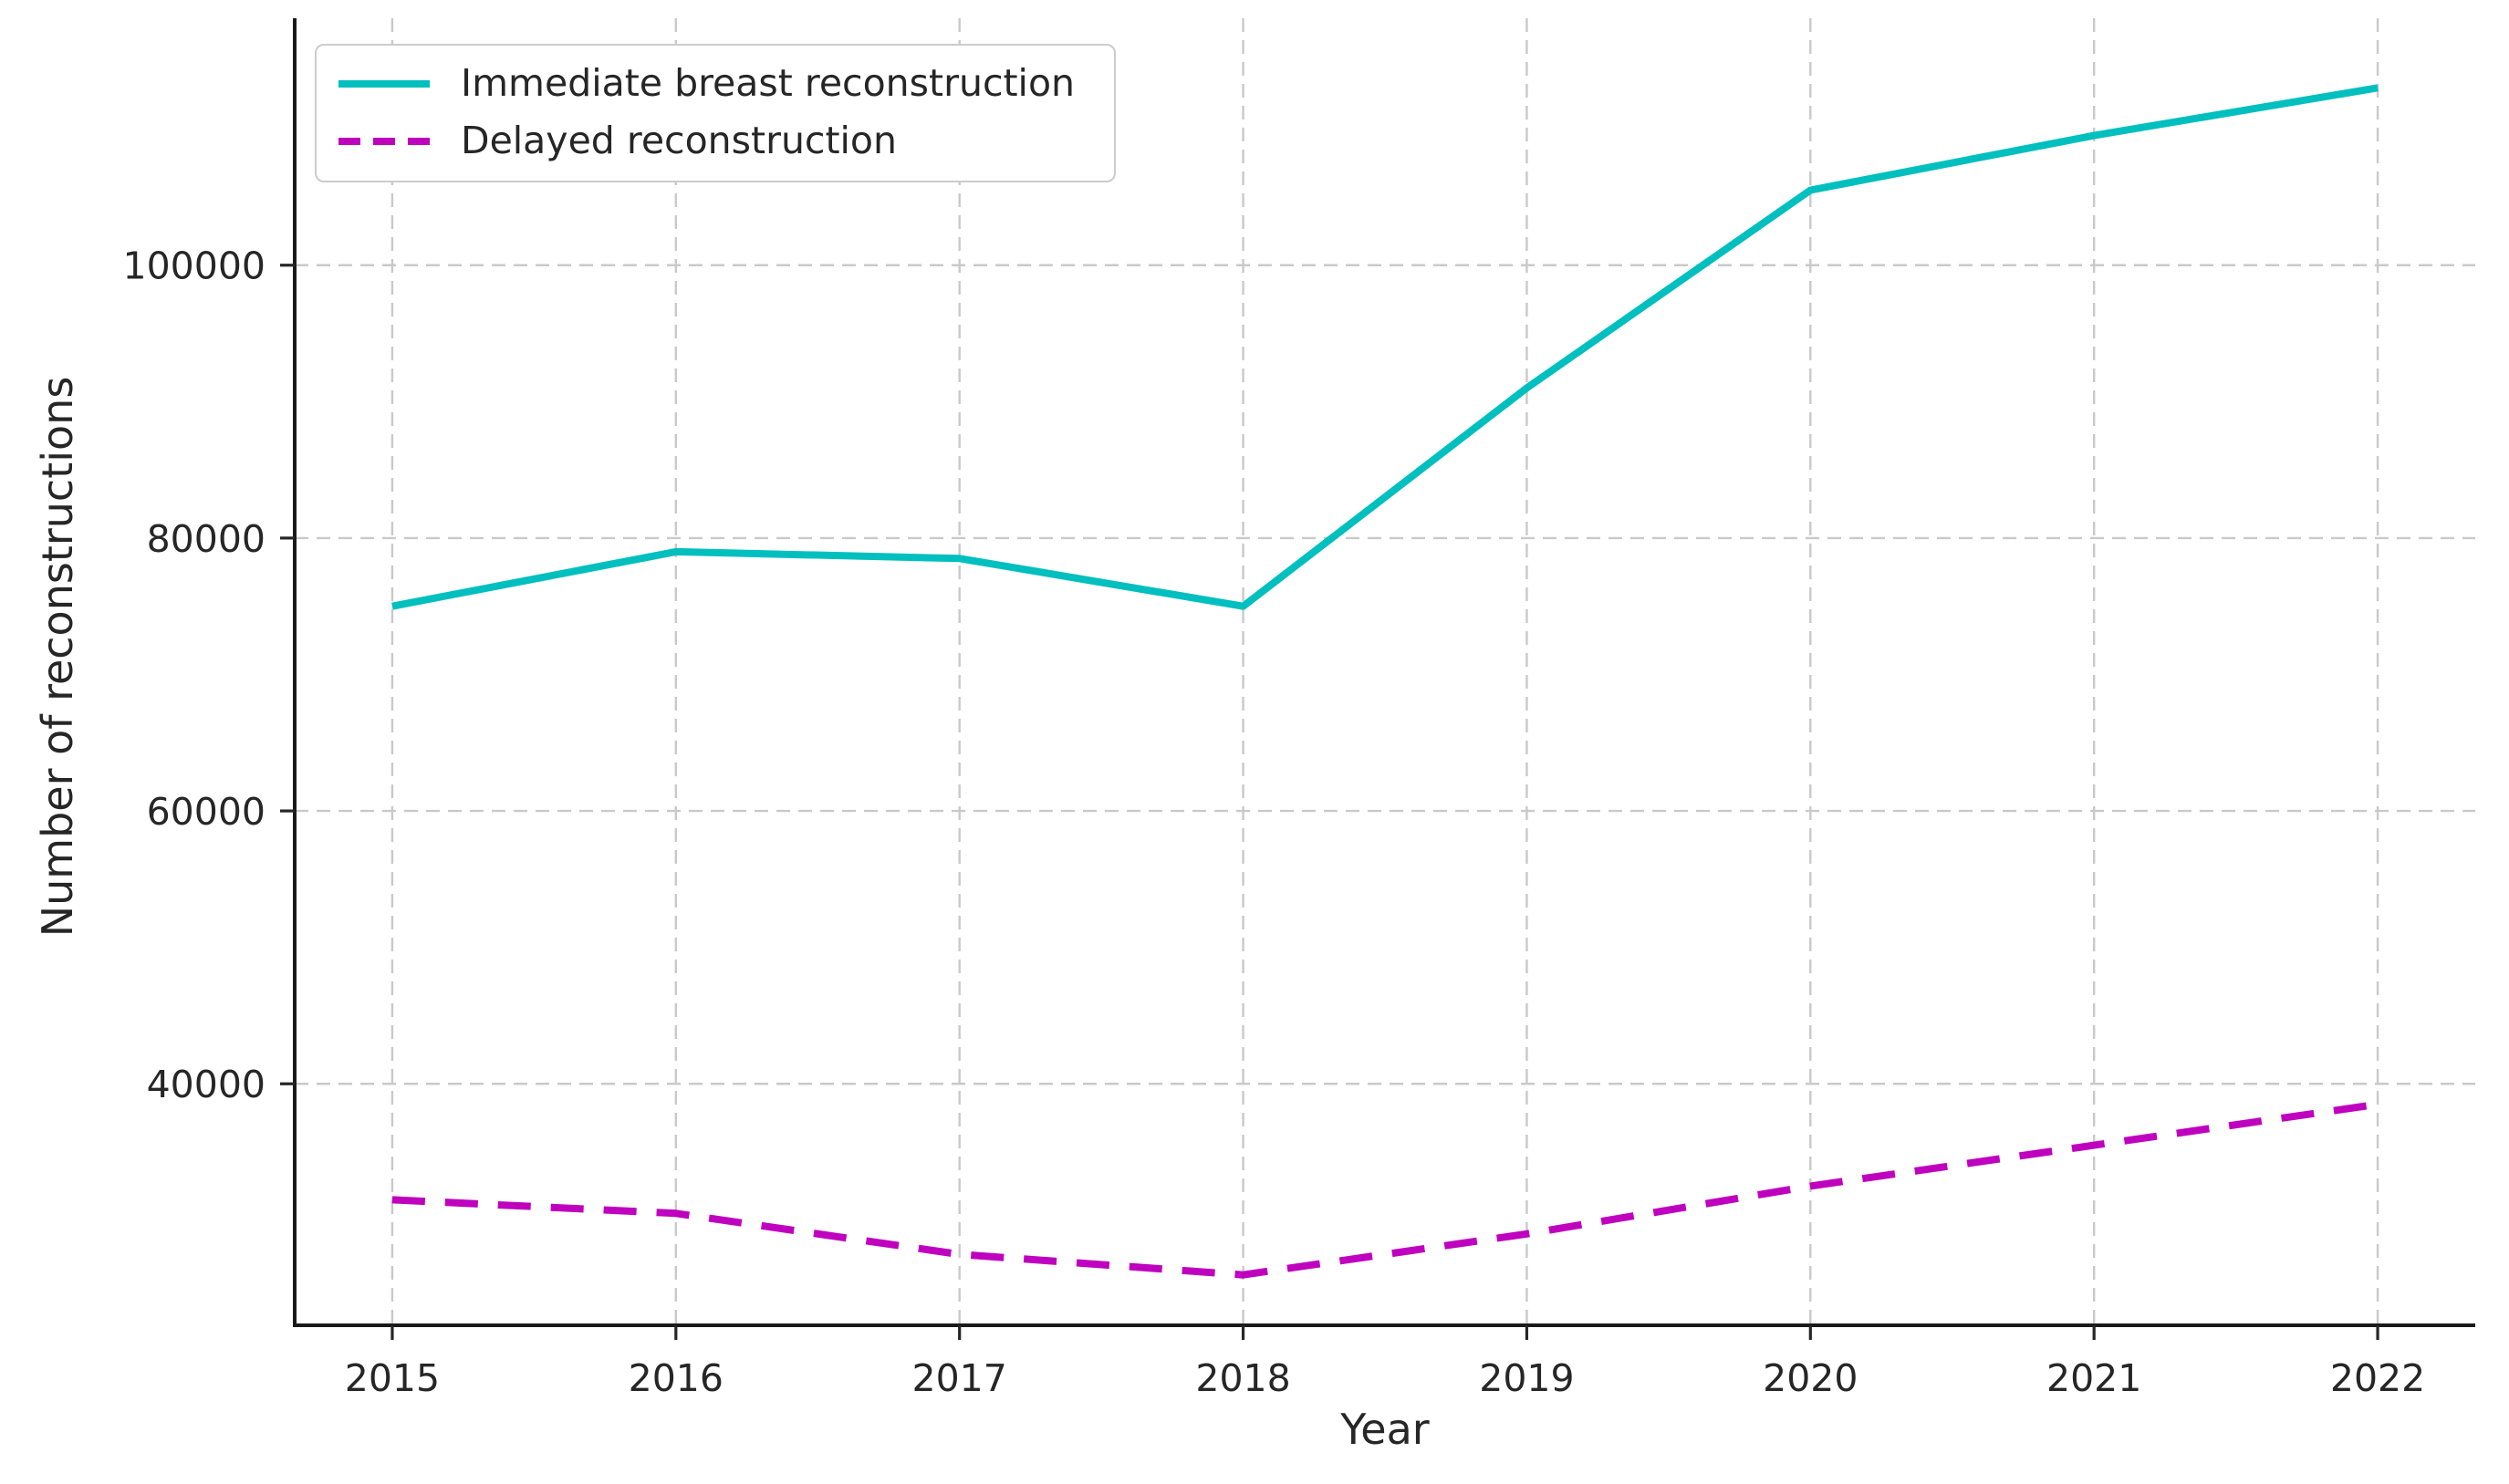 The width and height of the screenshot is (2509, 1484). I want to click on x-tick-label: 2019, so click(1527, 1378).